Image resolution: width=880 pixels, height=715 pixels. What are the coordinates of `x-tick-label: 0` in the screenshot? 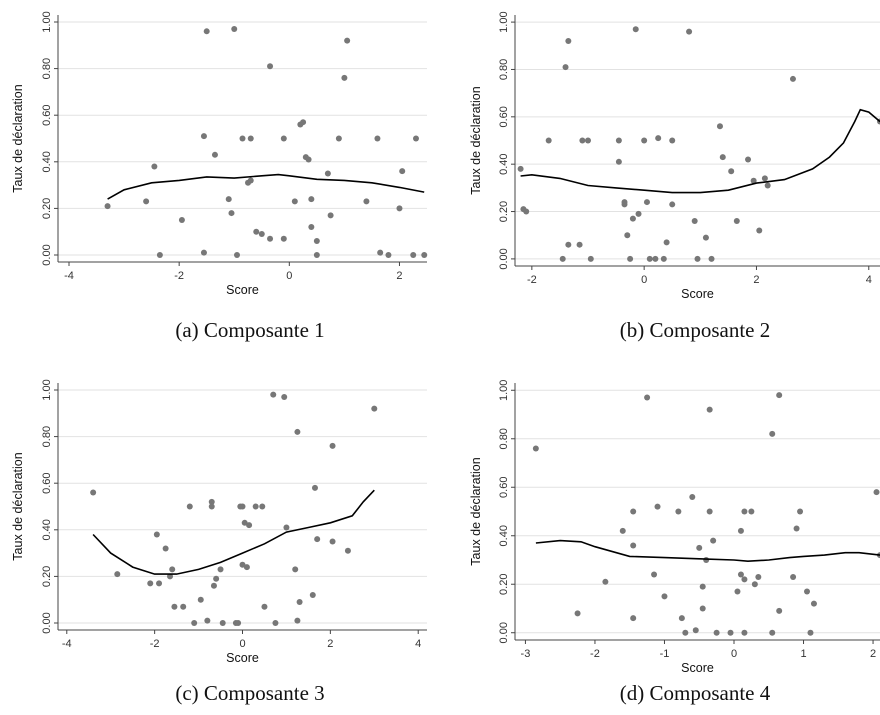 It's located at (289, 276).